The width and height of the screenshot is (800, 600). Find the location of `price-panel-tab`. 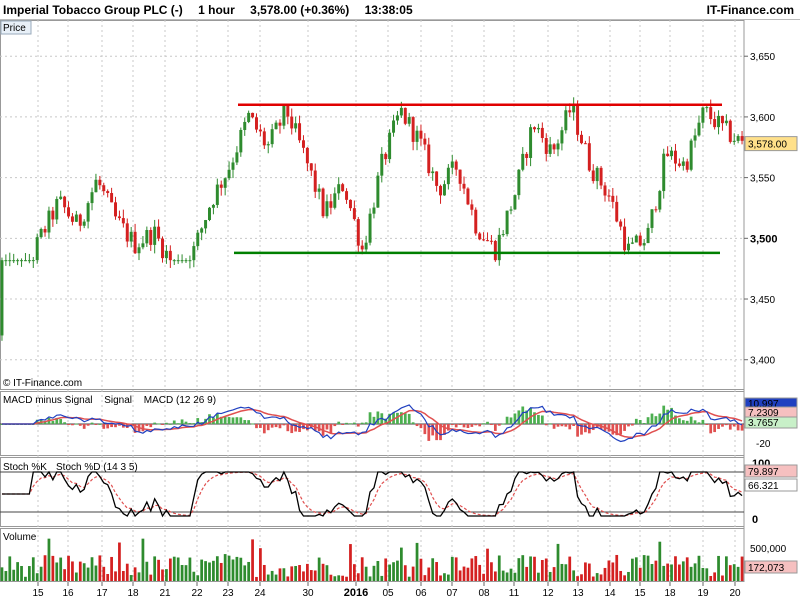

price-panel-tab is located at coordinates (16, 27).